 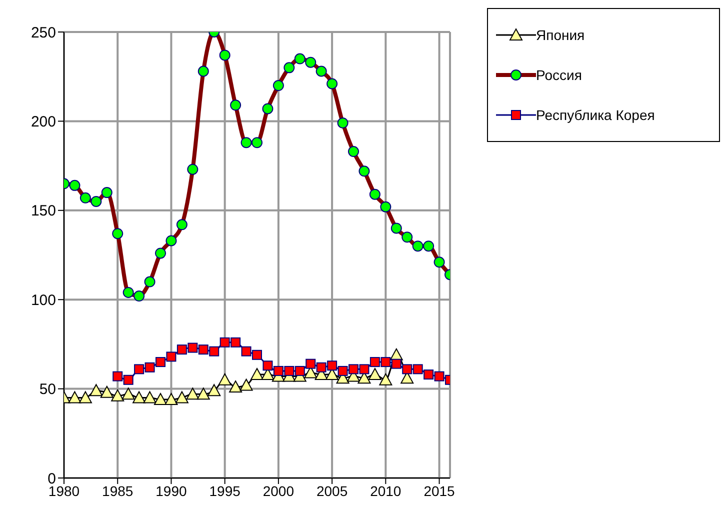 What do you see at coordinates (278, 490) in the screenshot?
I see `x-tick-label: 2000` at bounding box center [278, 490].